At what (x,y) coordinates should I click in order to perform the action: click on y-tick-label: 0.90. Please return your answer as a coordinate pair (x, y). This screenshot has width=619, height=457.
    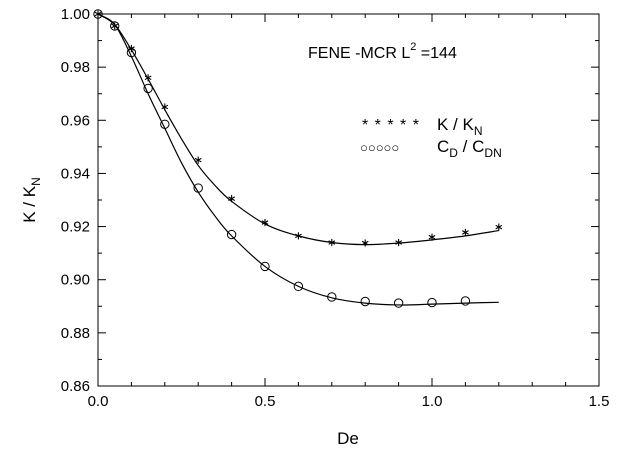
    Looking at the image, I should click on (75, 280).